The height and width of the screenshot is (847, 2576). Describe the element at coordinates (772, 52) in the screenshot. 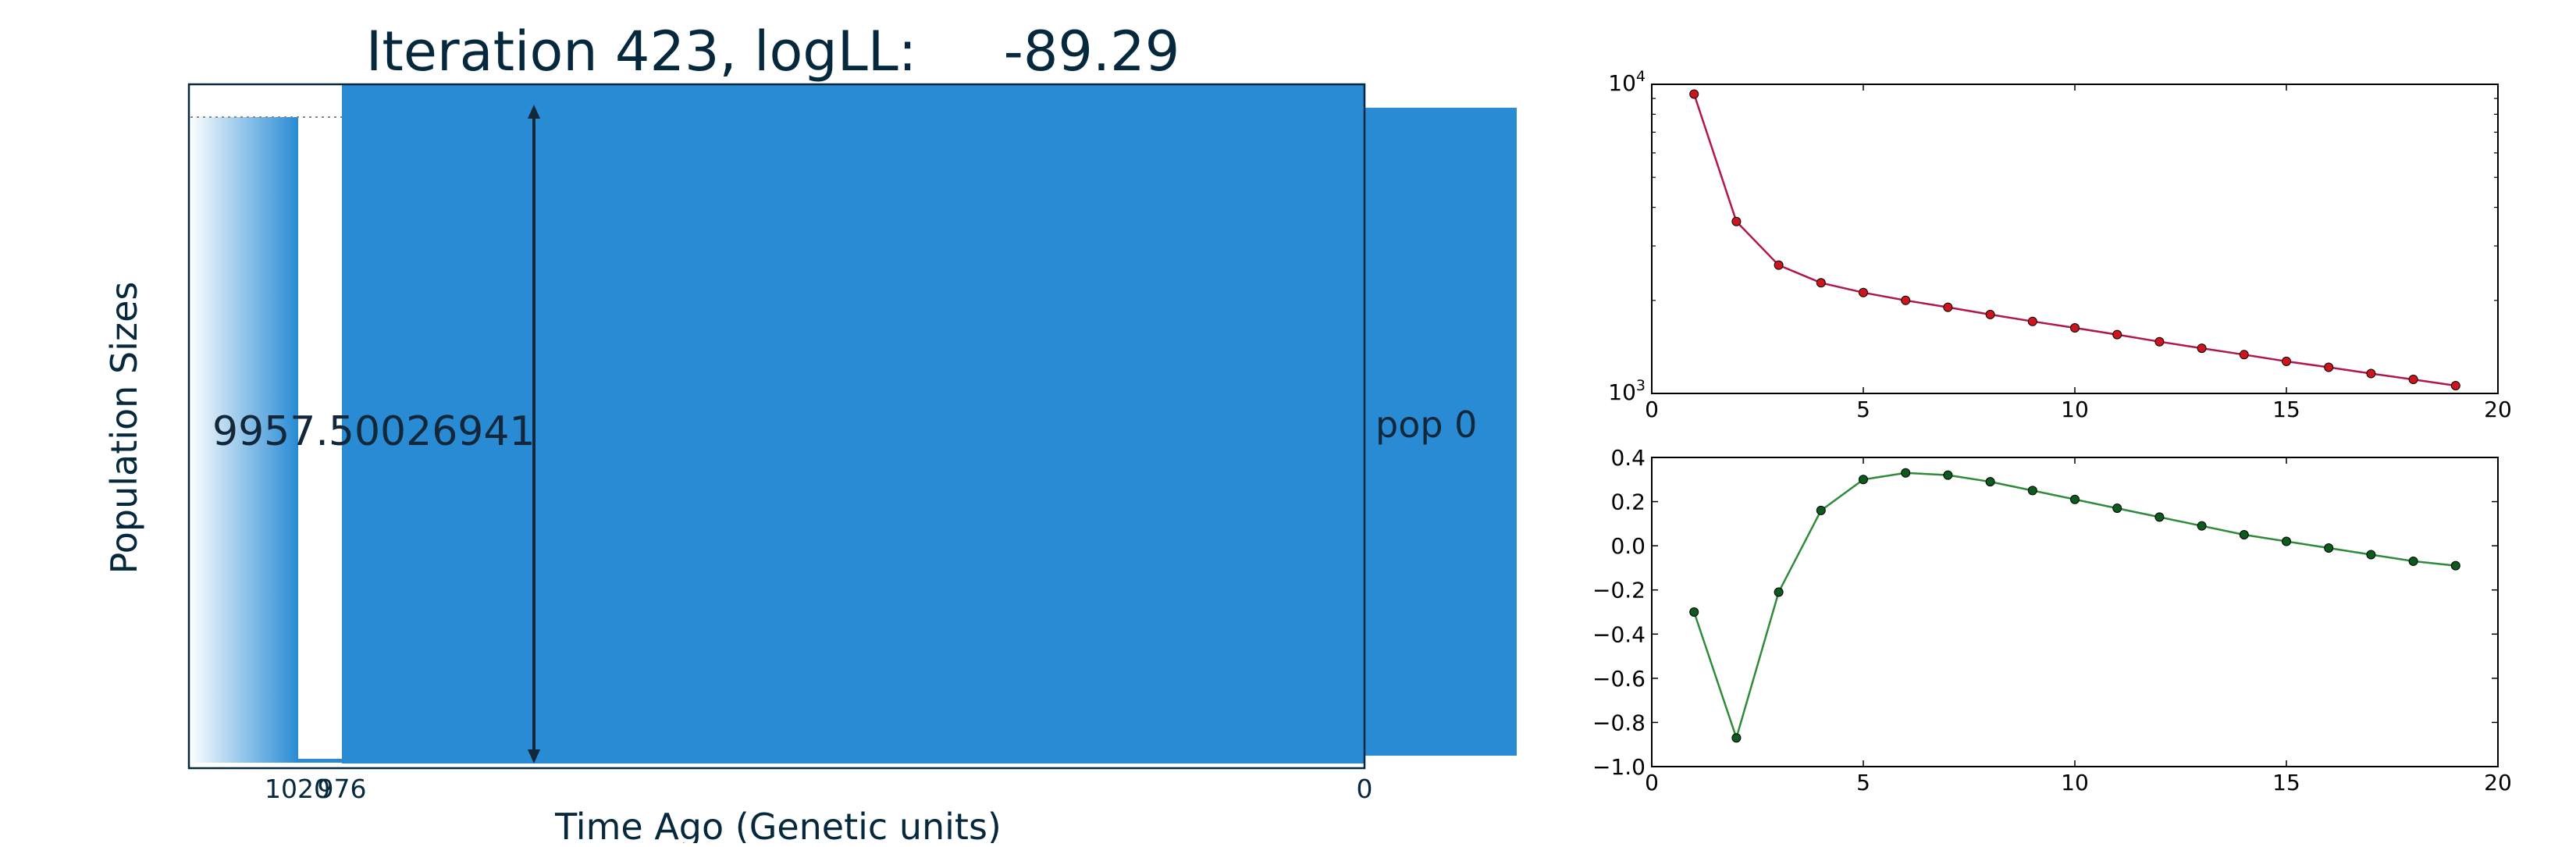

I see `figure-title: Iteration 423, logLL: -89.29` at that location.